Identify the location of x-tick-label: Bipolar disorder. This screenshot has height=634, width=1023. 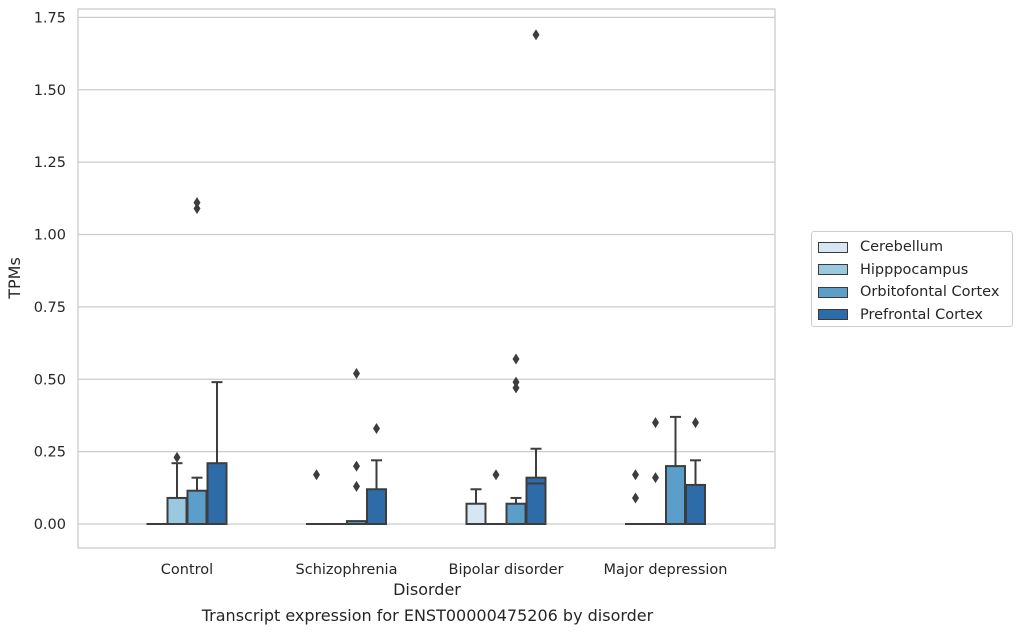
(506, 570).